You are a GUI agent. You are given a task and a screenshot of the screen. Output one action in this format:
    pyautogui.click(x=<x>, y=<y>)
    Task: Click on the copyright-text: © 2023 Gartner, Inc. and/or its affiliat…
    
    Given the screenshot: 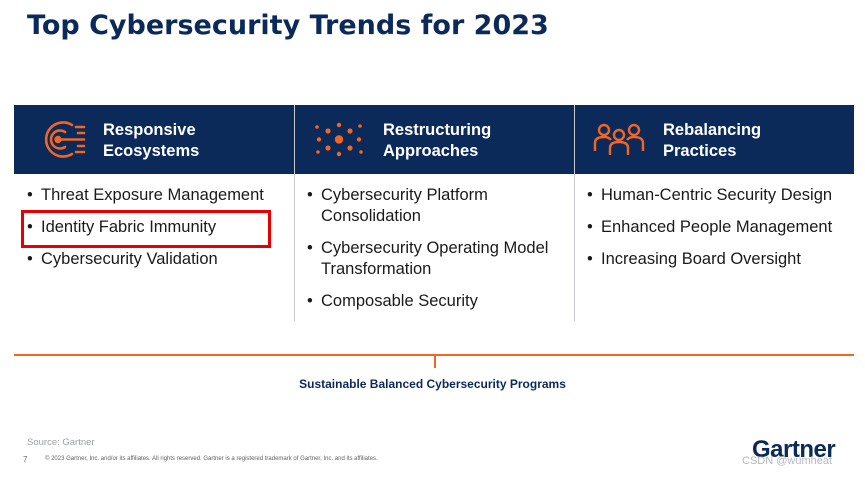 What is the action you would take?
    pyautogui.click(x=211, y=459)
    